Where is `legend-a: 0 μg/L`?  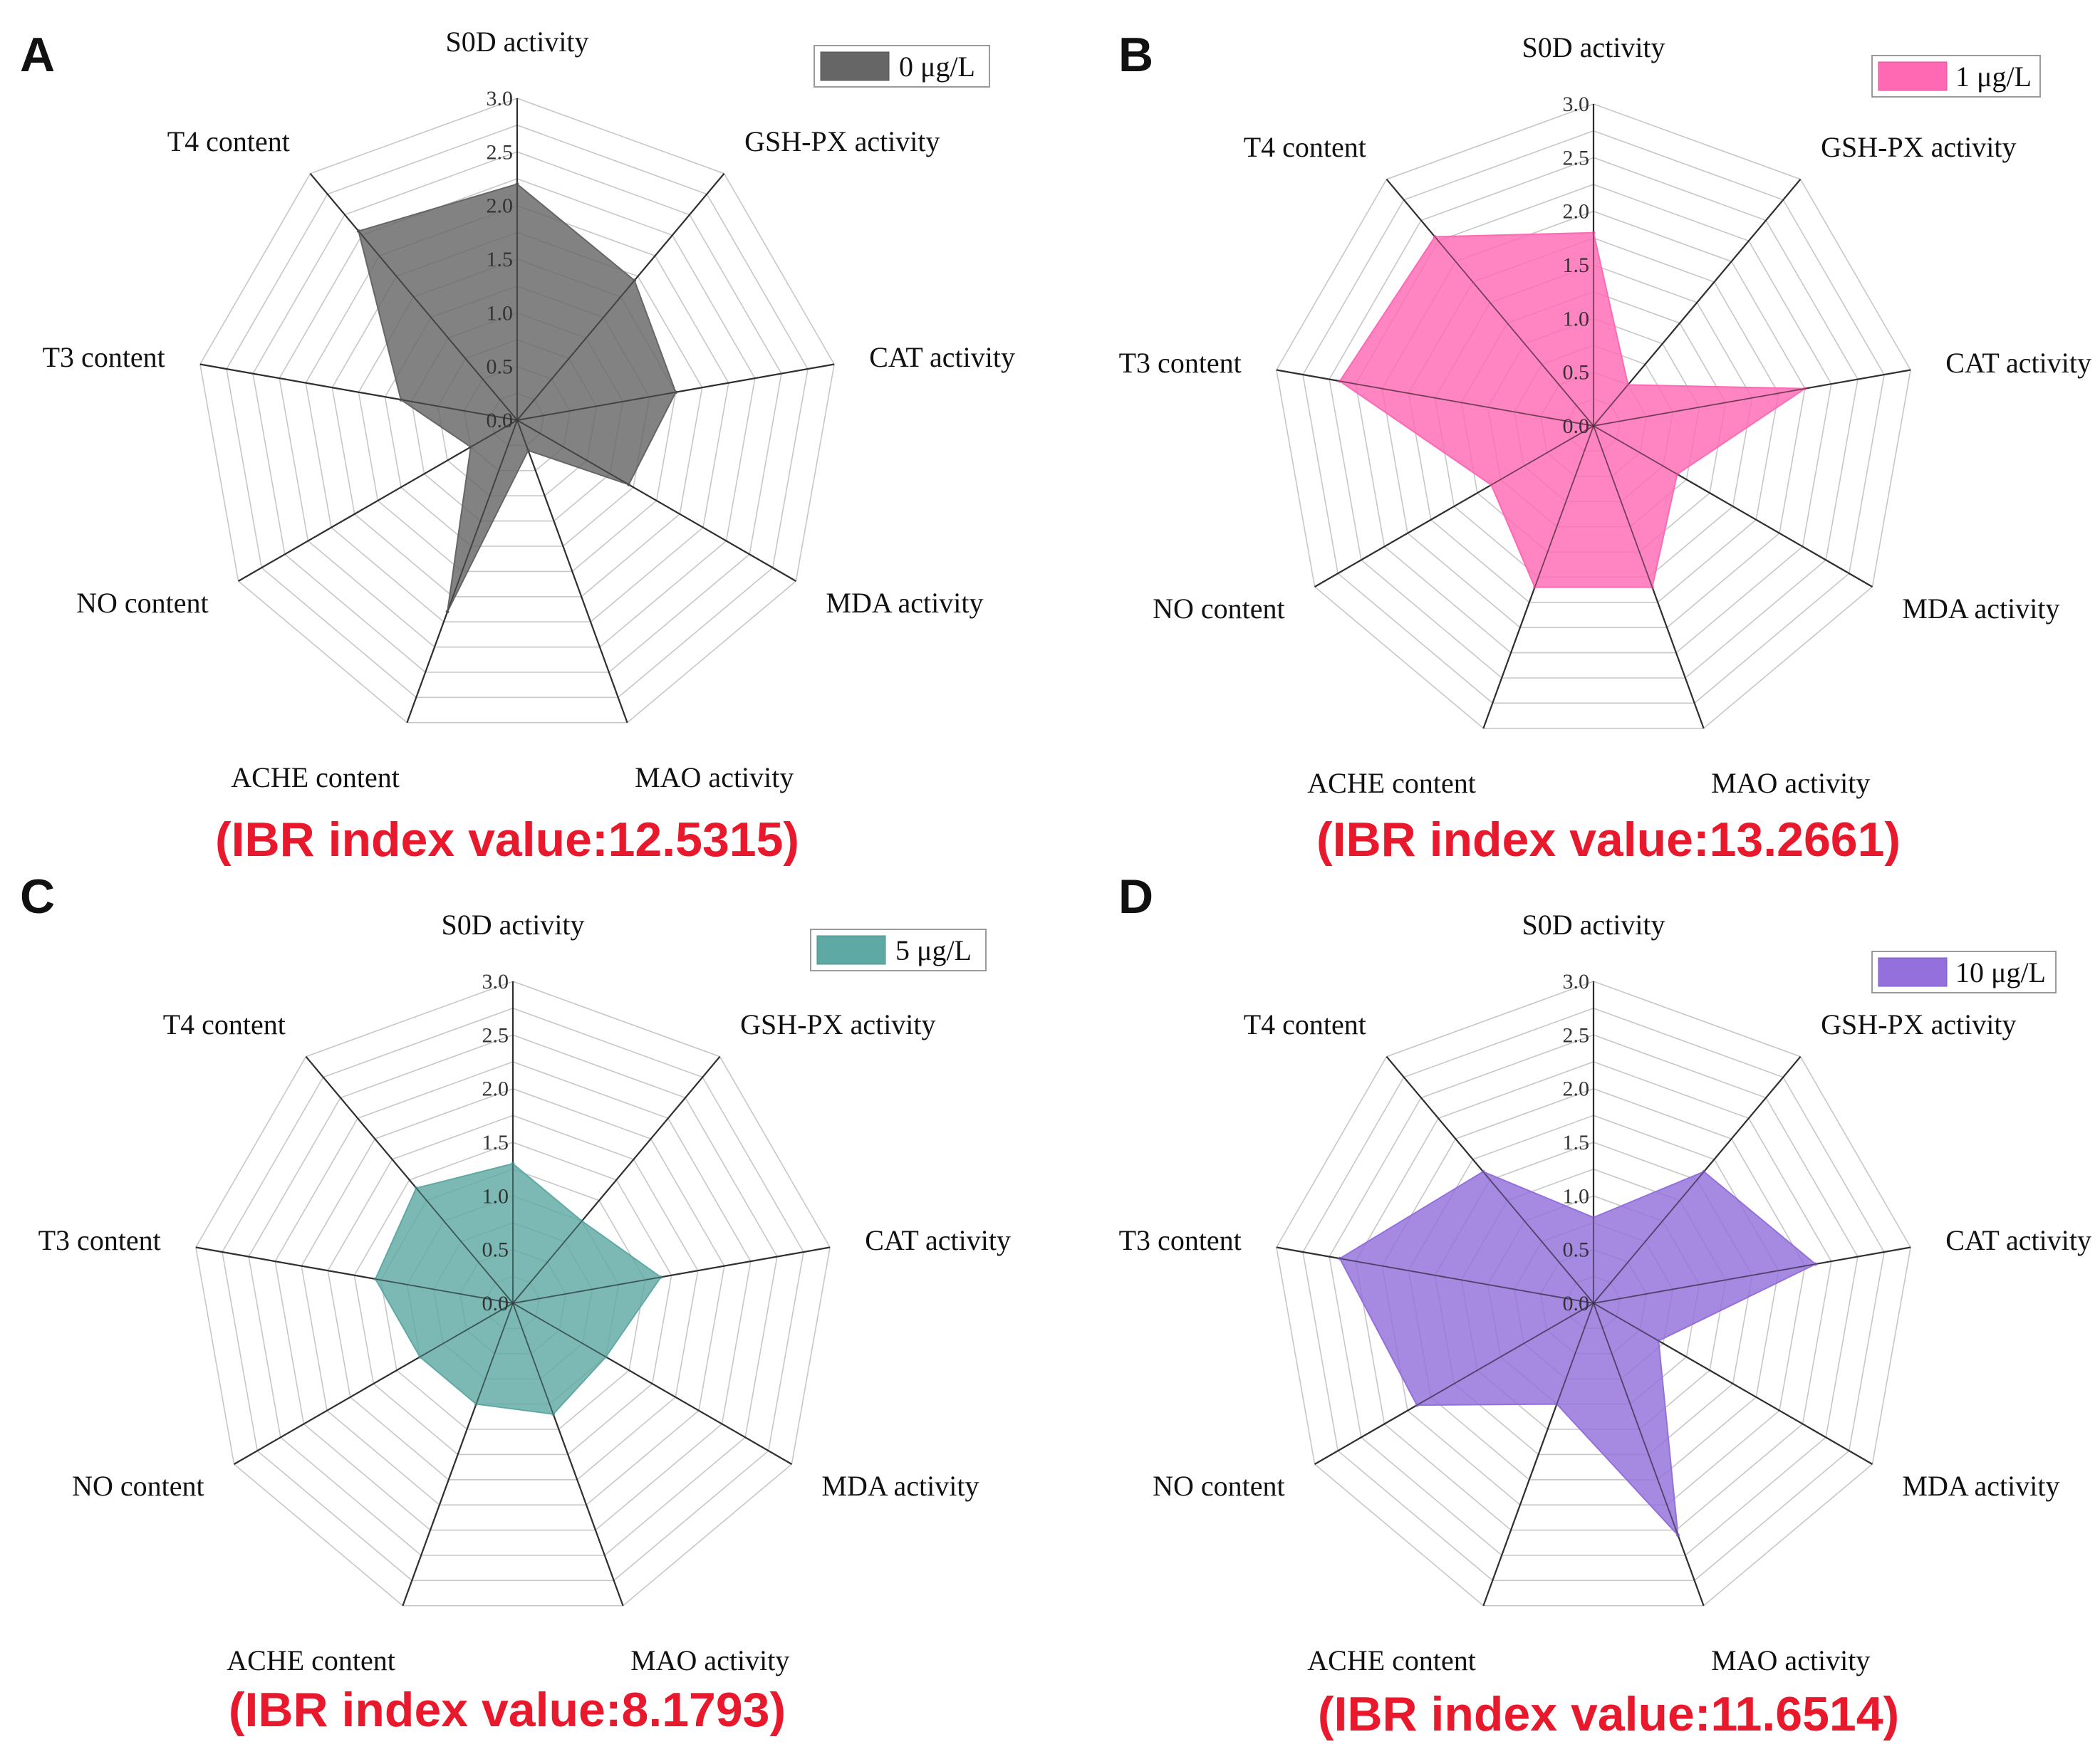
legend-a: 0 μg/L is located at coordinates (902, 66).